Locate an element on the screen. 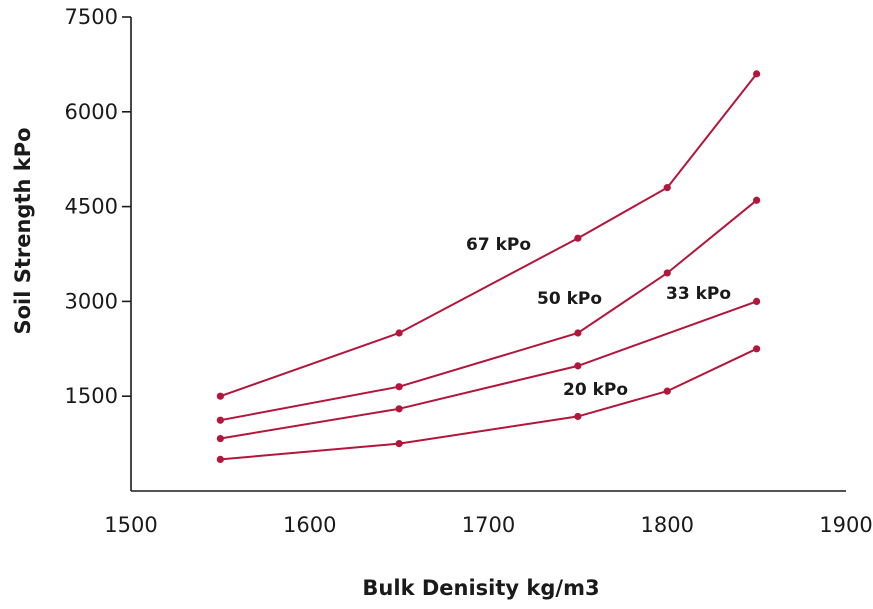 Image resolution: width=873 pixels, height=609 pixels. x-tick-label: 1500 is located at coordinates (130, 525).